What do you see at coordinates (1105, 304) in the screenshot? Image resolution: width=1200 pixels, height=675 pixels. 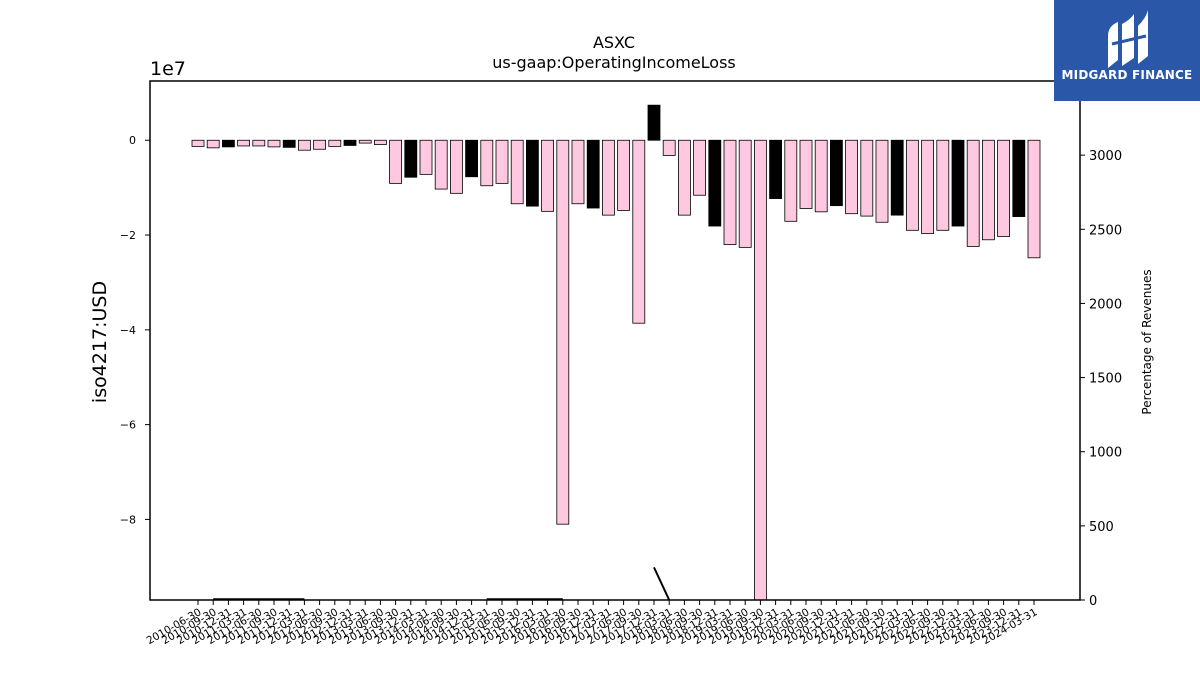 I see `y2-tick-label: 2000` at bounding box center [1105, 304].